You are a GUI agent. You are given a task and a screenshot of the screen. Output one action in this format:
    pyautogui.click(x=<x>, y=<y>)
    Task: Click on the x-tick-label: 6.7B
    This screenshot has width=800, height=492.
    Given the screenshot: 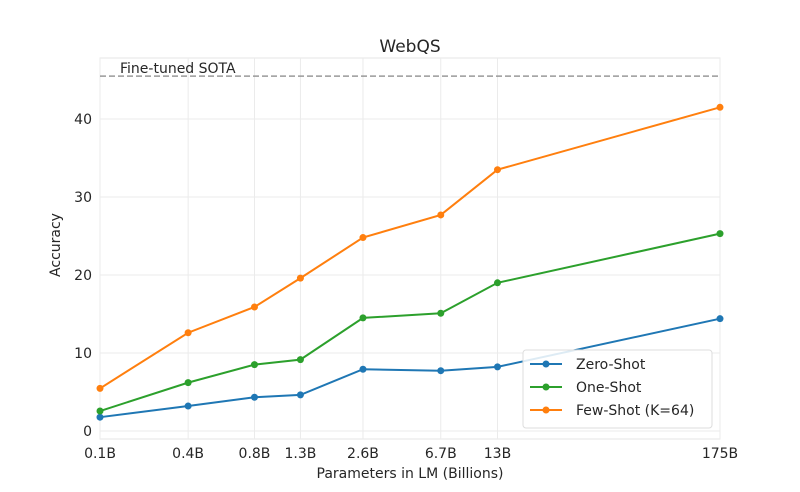 What is the action you would take?
    pyautogui.click(x=441, y=454)
    